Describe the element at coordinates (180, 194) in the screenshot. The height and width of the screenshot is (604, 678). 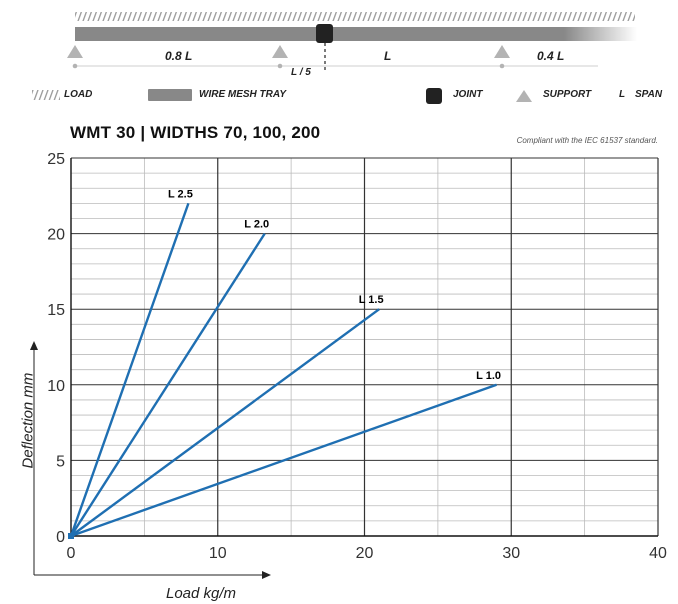
I see `series-label: L 2.5` at that location.